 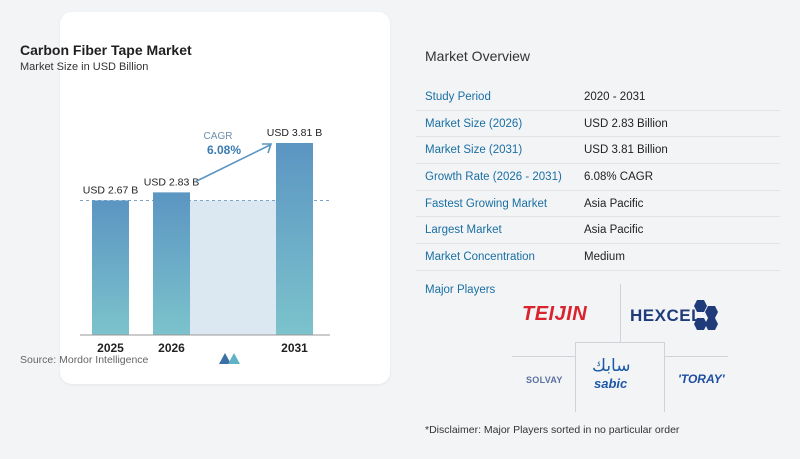 I want to click on overview-value: 6.08% CAGR, so click(x=619, y=176).